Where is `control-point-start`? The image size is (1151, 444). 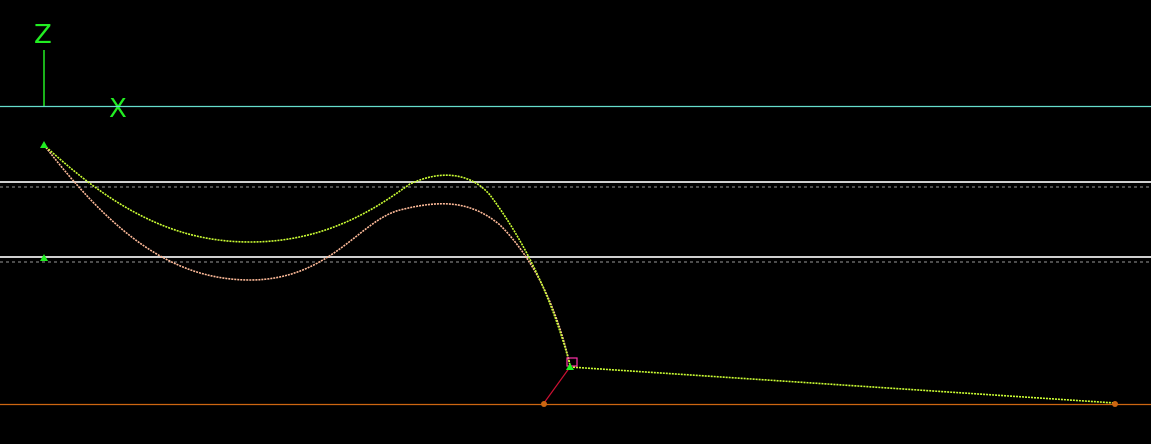
control-point-start is located at coordinates (44, 144).